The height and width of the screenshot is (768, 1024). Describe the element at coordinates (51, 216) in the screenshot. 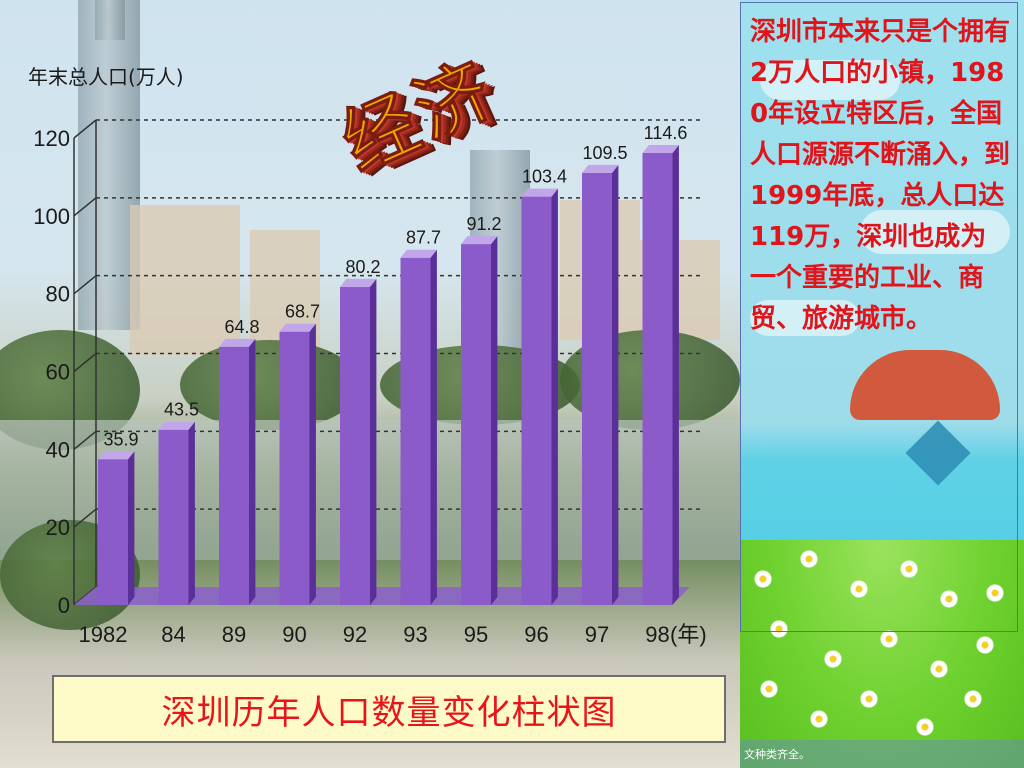

I see `y-tick-label: 100` at that location.